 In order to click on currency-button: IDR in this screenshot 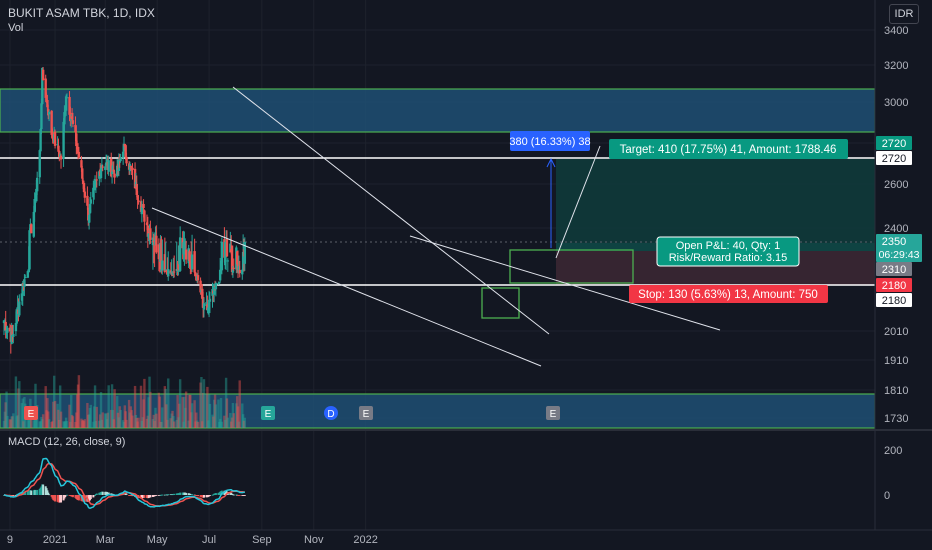, I will do `click(904, 14)`.